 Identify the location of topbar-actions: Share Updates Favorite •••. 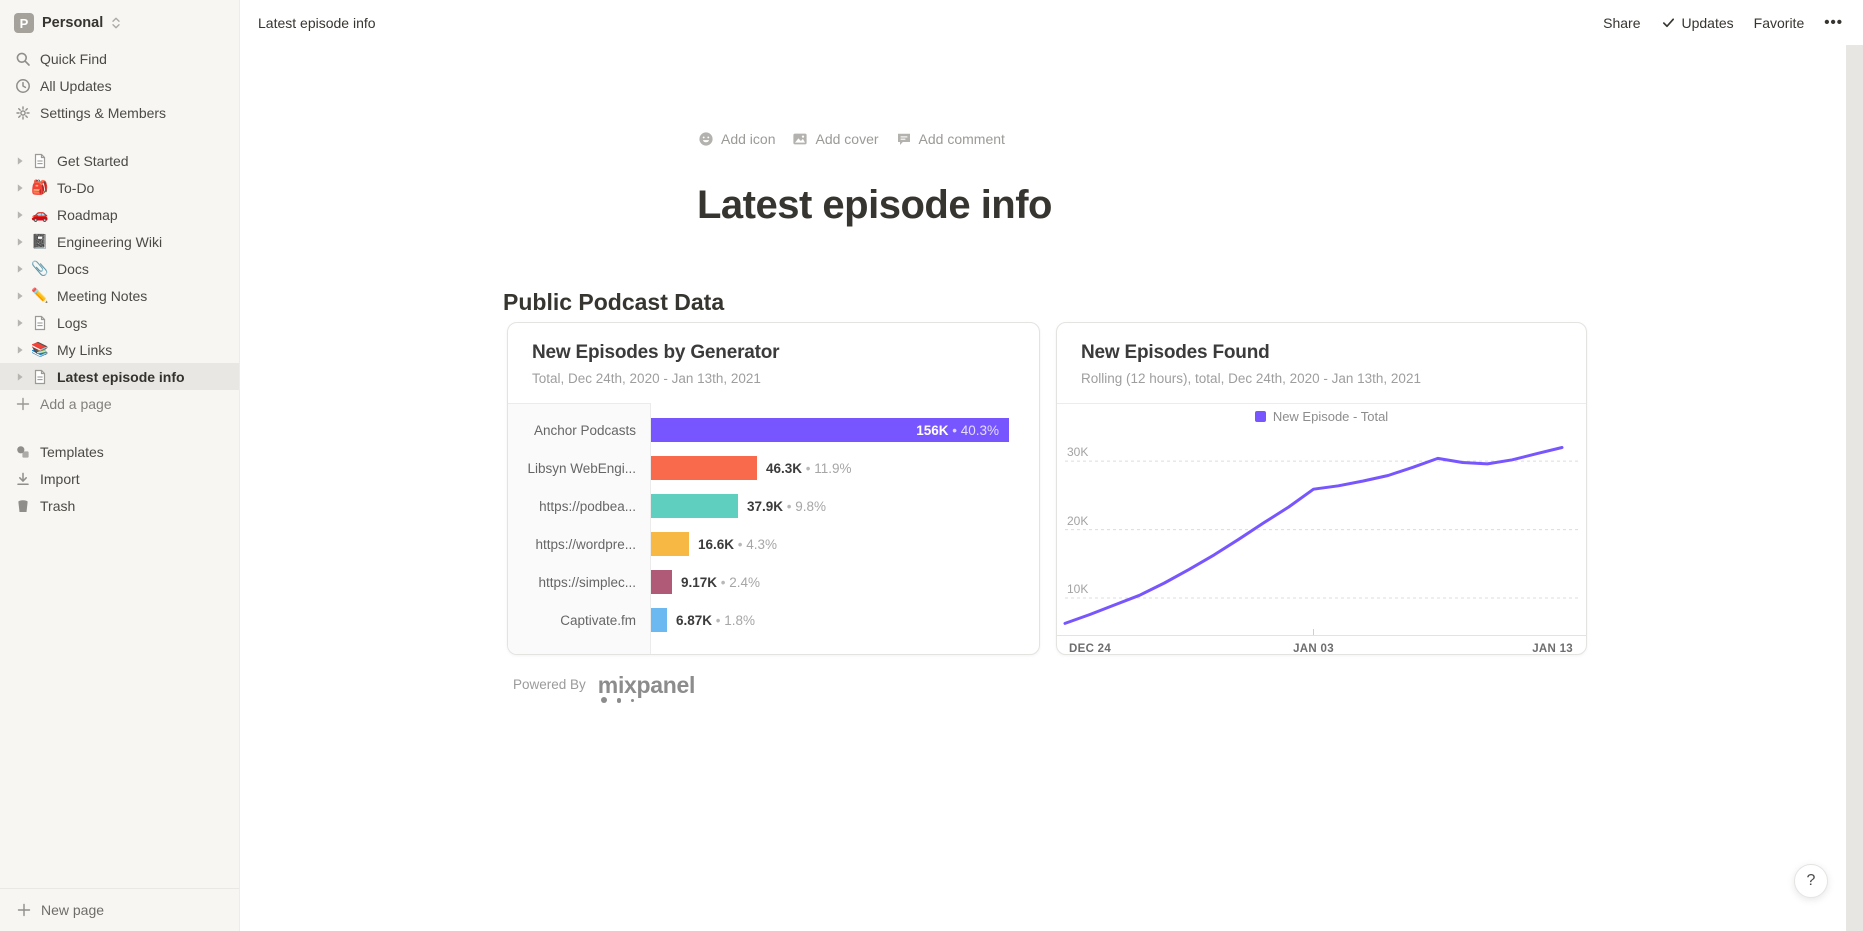
(1723, 22).